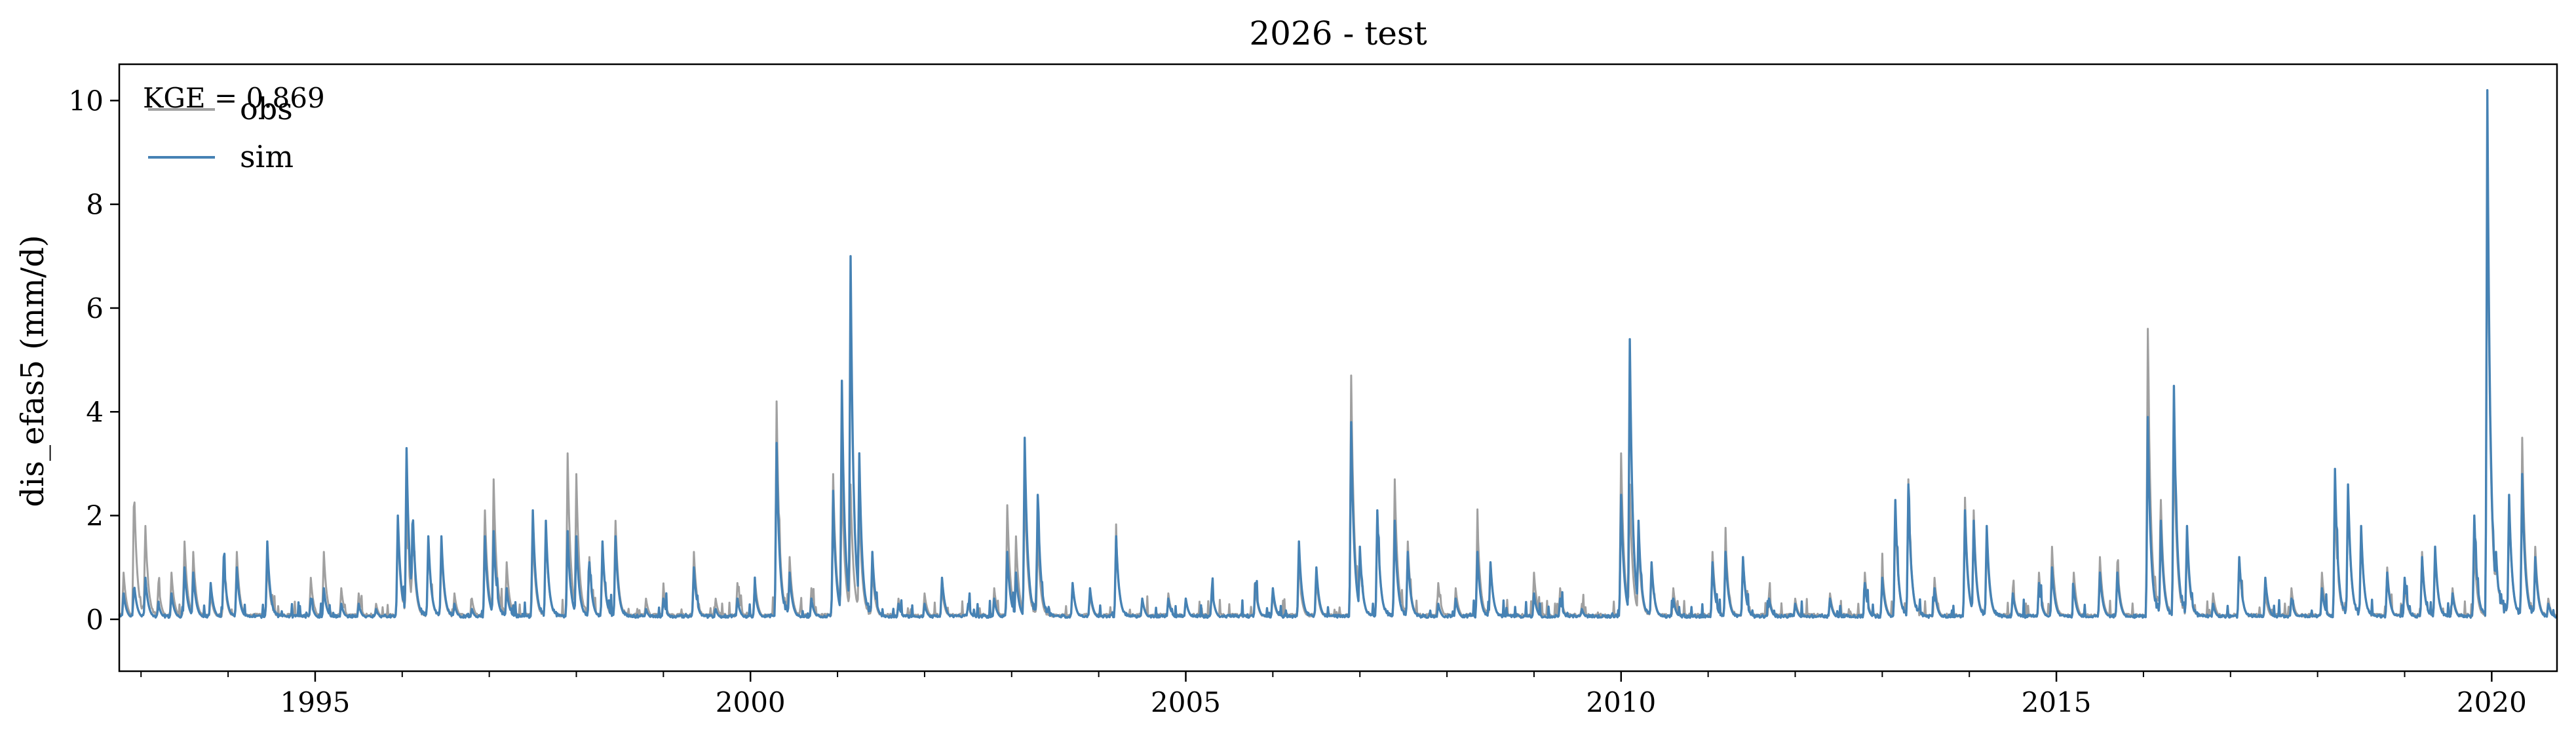 This screenshot has width=2576, height=742. Describe the element at coordinates (1621, 702) in the screenshot. I see `x-tick-label: 2010` at that location.